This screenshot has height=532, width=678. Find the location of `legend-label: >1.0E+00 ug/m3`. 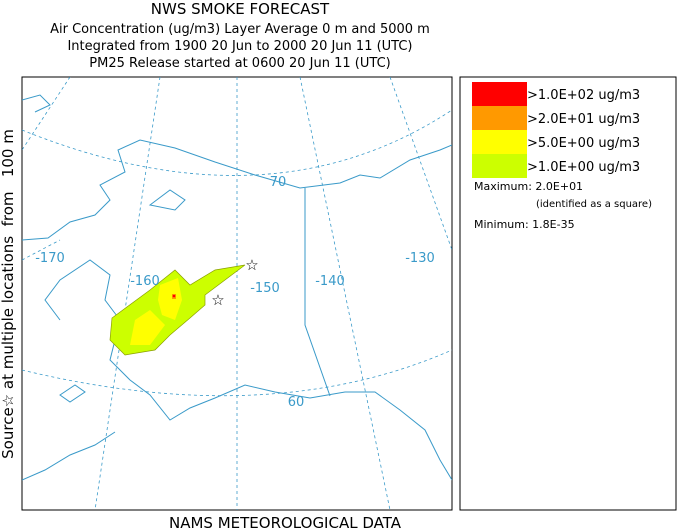

legend-label: >1.0E+00 ug/m3 is located at coordinates (583, 167).